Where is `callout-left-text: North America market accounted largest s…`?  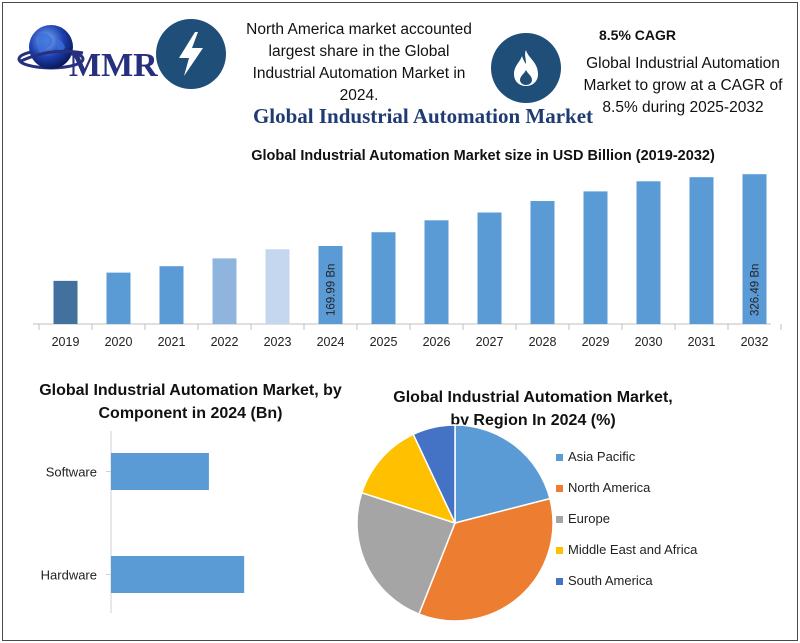 callout-left-text: North America market accounted largest s… is located at coordinates (359, 62).